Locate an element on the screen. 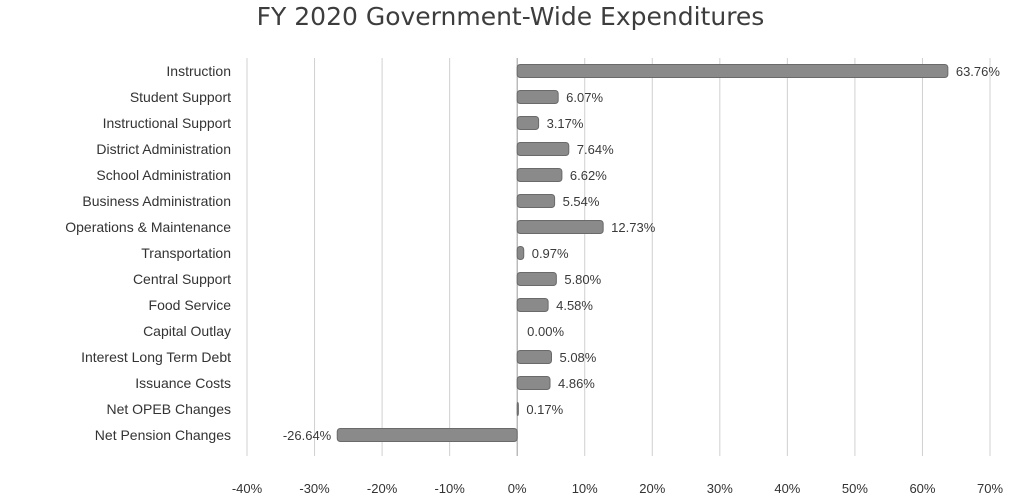 This screenshot has width=1021, height=499. x-tick-label: 20% is located at coordinates (652, 488).